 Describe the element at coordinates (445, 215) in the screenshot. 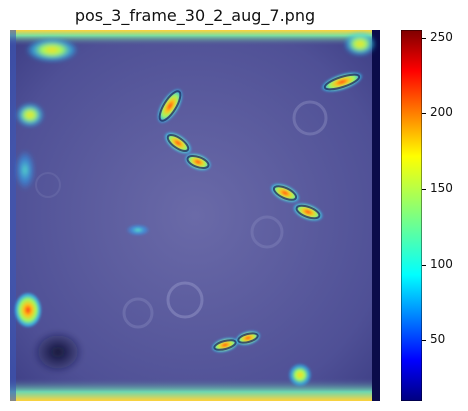

I see `colorbar-ticks: 250 200 150 100 50` at that location.